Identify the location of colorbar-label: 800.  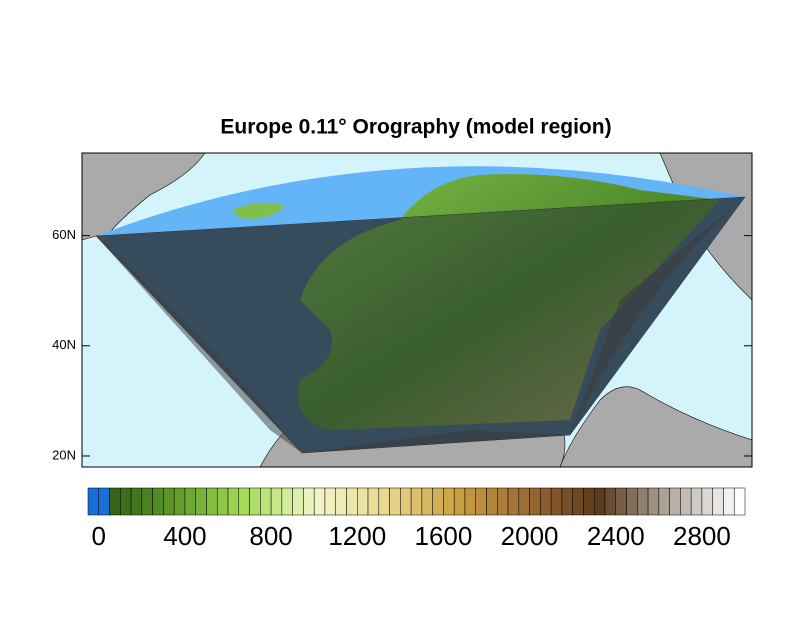
(270, 536).